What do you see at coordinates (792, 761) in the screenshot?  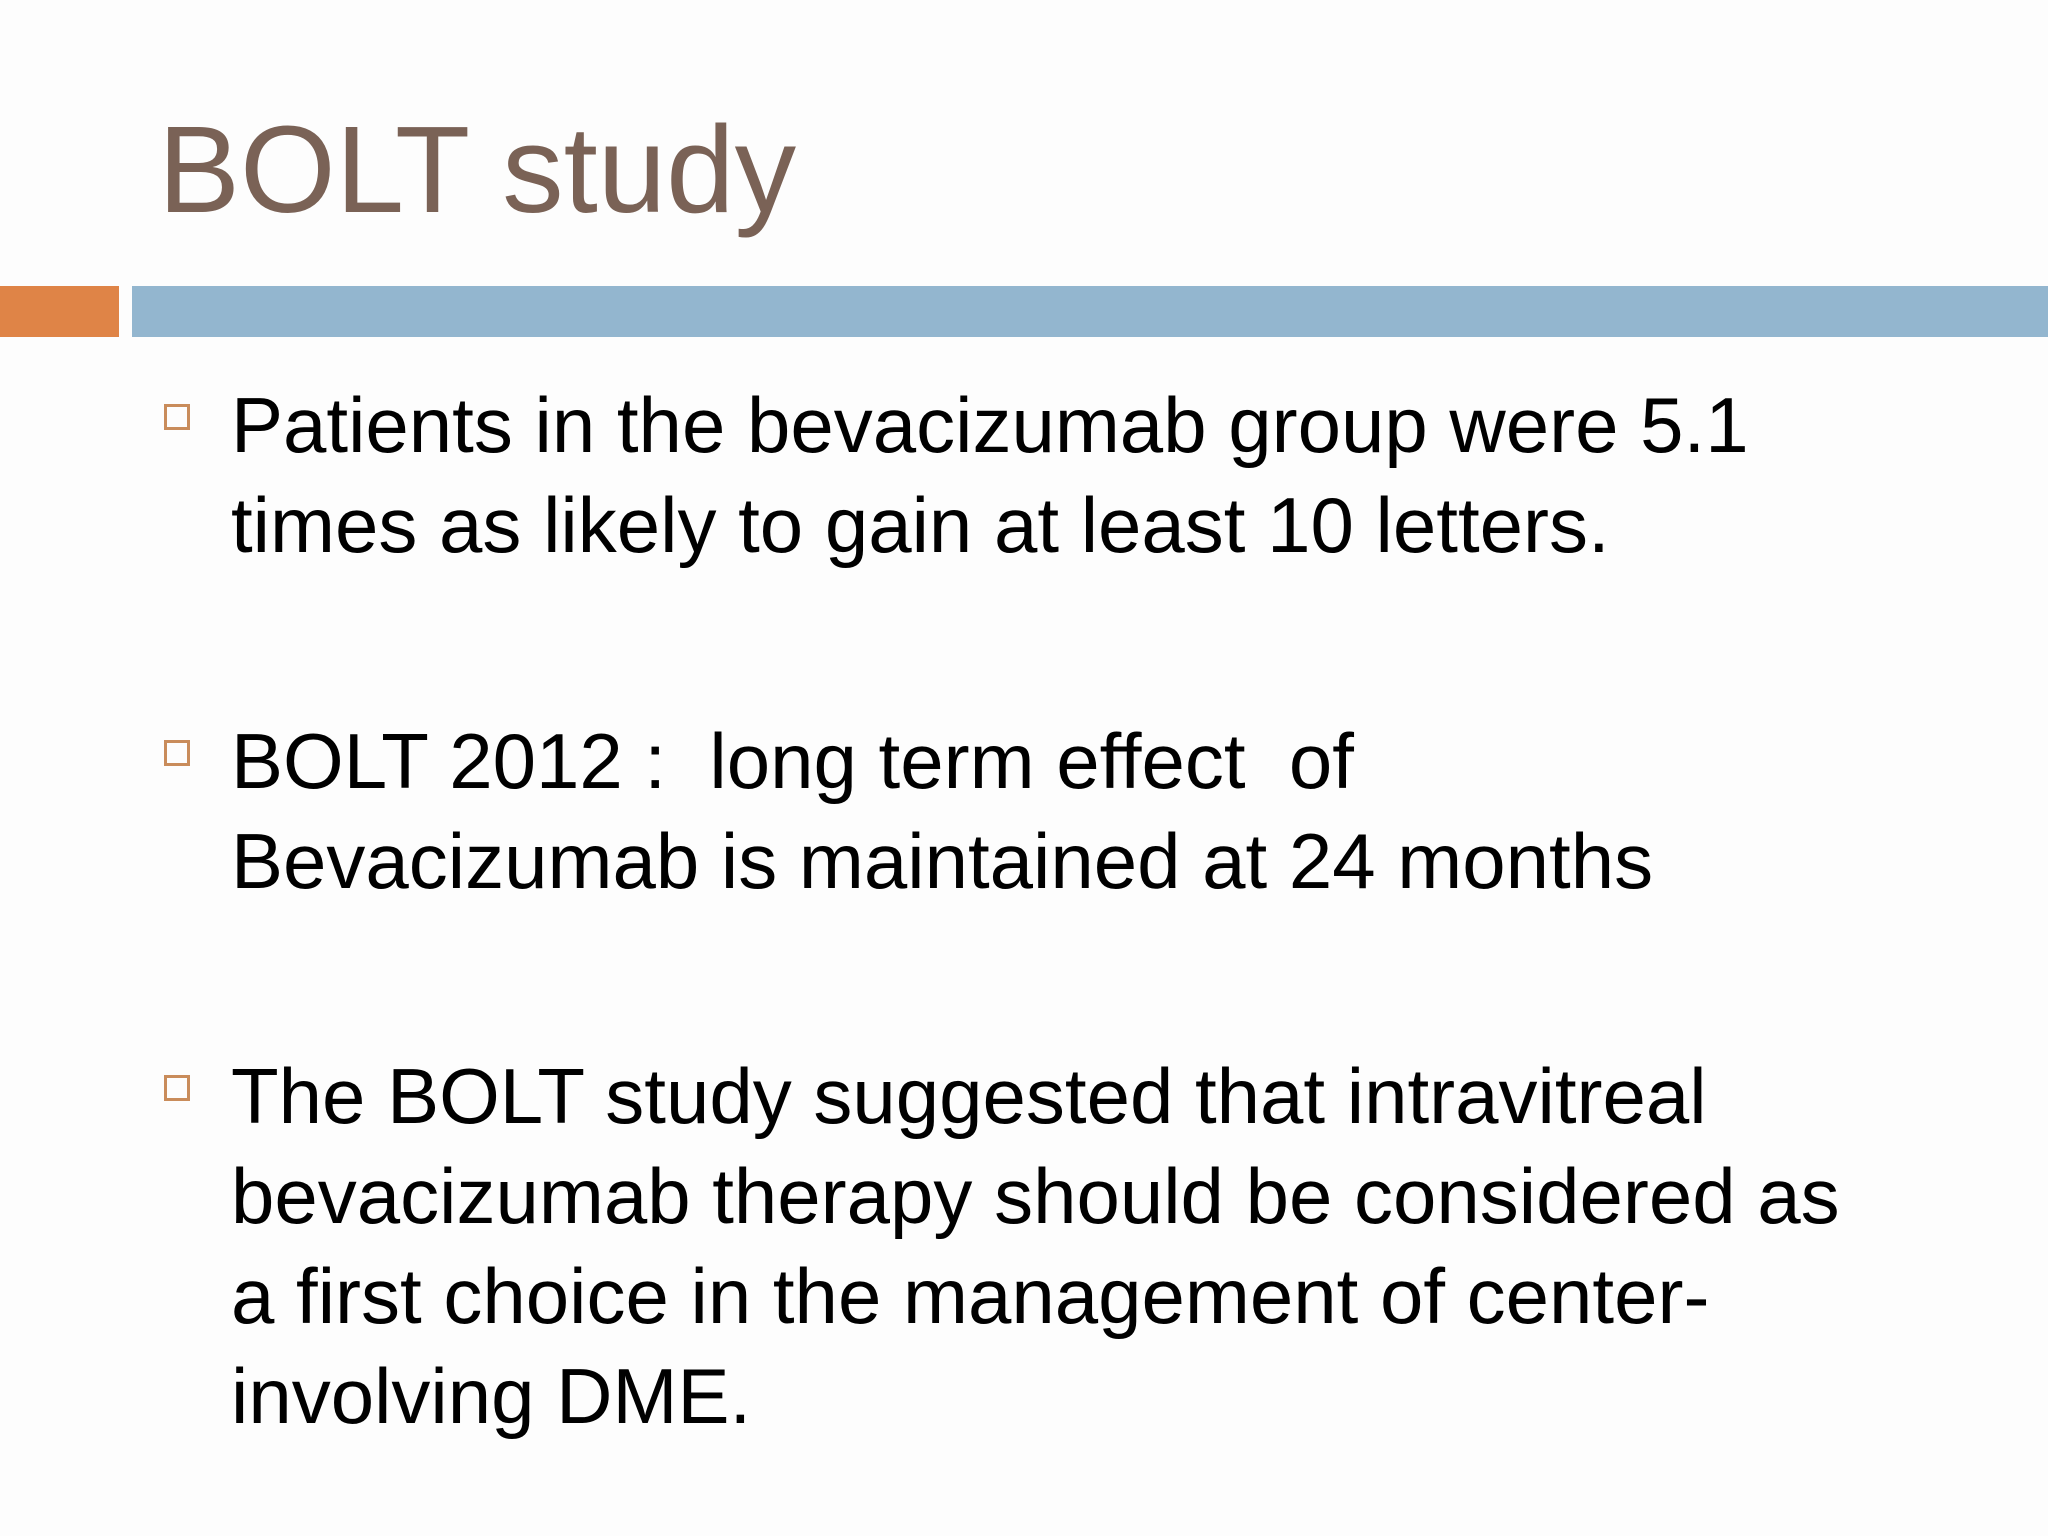 I see `bullet-line: BOLT 2012 : long term effect of` at bounding box center [792, 761].